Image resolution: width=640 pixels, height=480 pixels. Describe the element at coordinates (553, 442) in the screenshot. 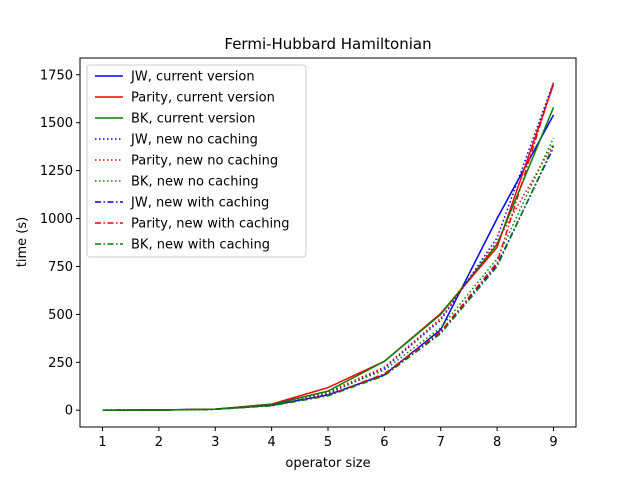

I see `x-tick-label: 9` at that location.